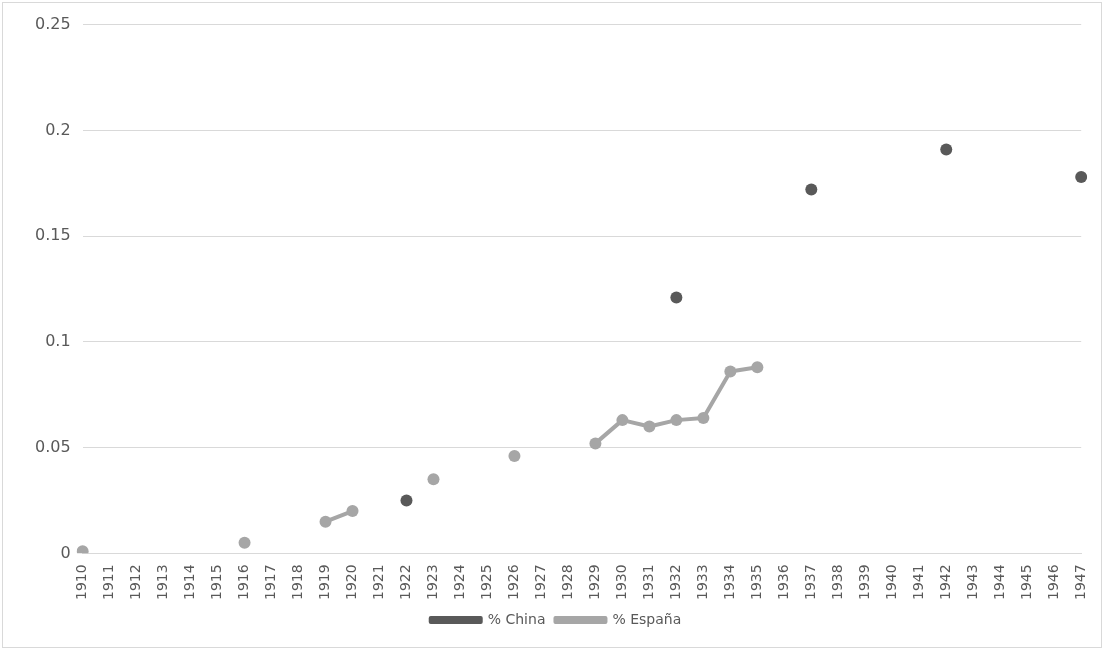  What do you see at coordinates (135, 582) in the screenshot?
I see `x-tick-label: 1912` at bounding box center [135, 582].